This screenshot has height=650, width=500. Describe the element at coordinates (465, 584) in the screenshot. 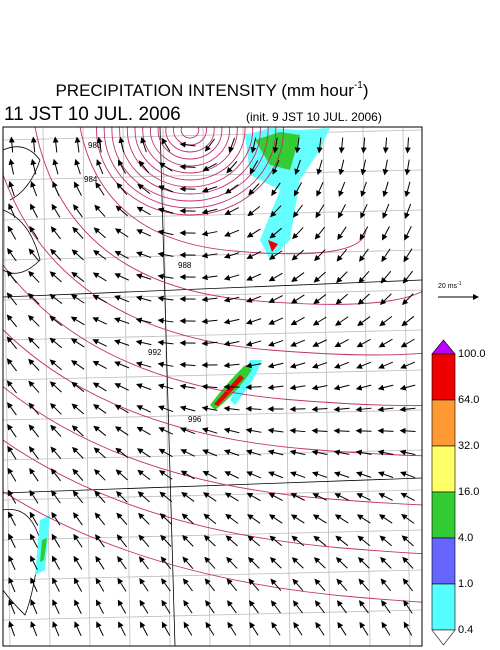

I see `color-bar-label: 1.0` at that location.